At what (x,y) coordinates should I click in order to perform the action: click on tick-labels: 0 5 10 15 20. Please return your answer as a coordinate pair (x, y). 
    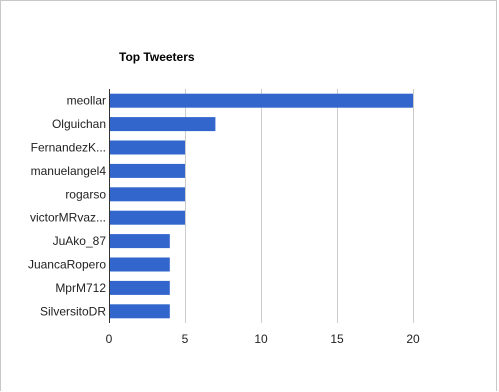
    Looking at the image, I should click on (263, 339).